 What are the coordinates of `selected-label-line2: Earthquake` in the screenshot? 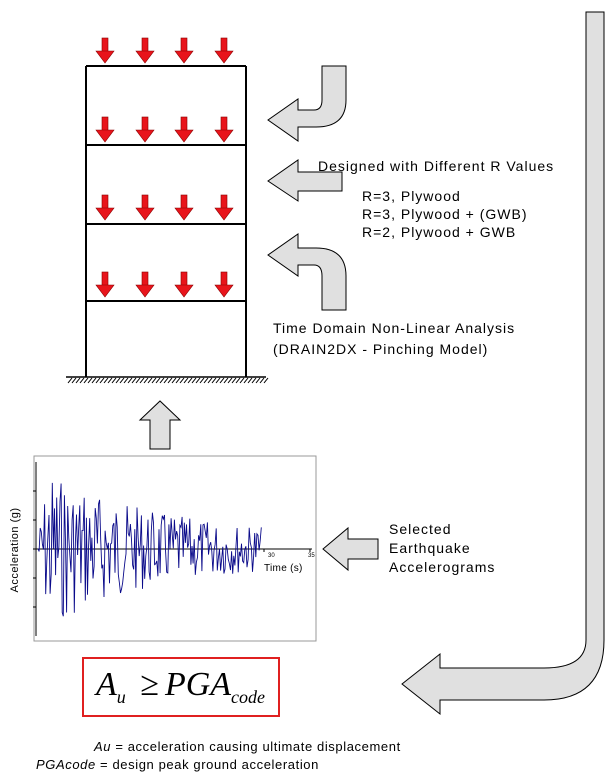 It's located at (430, 548).